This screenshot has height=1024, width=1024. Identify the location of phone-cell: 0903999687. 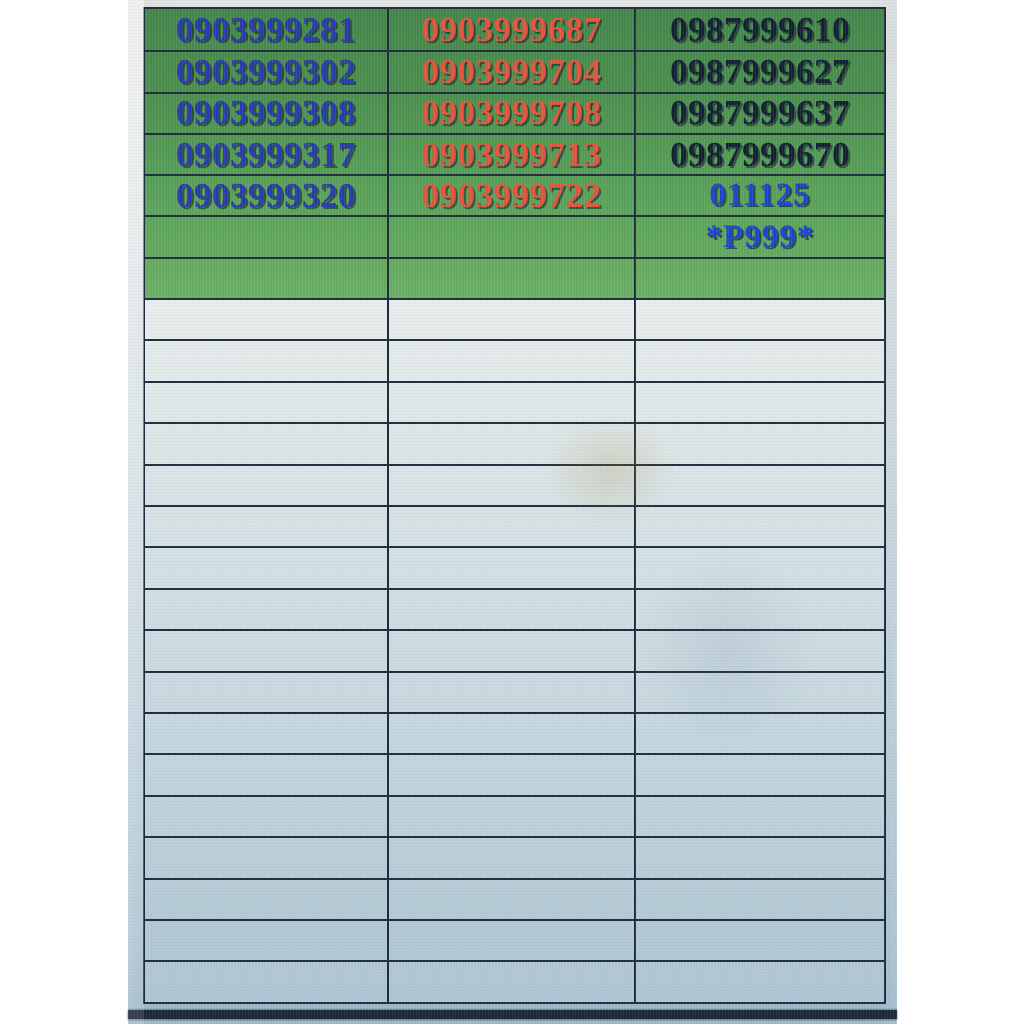
(510, 30).